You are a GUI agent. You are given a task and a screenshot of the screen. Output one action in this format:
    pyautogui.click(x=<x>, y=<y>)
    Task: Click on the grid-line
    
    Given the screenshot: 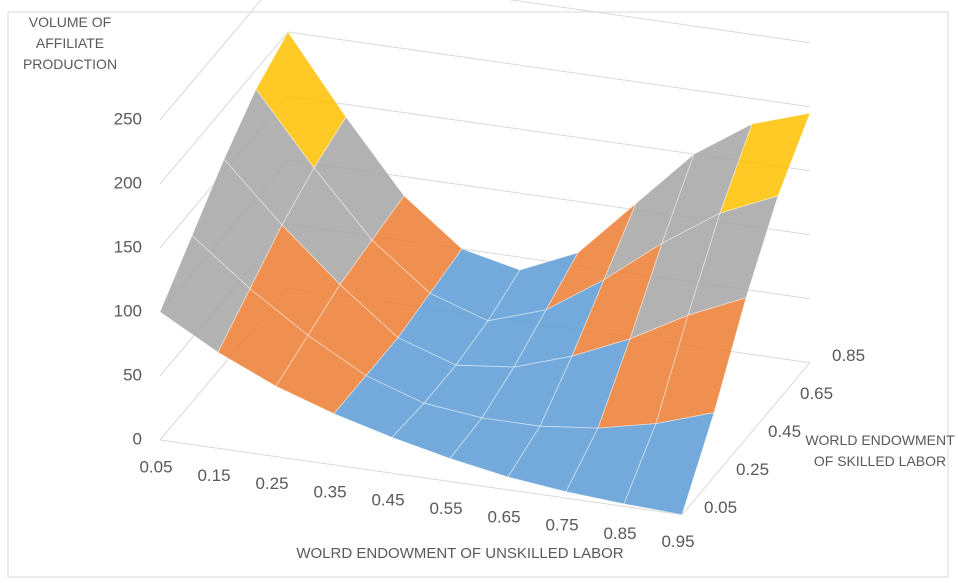 What is the action you would take?
    pyautogui.click(x=485, y=60)
    